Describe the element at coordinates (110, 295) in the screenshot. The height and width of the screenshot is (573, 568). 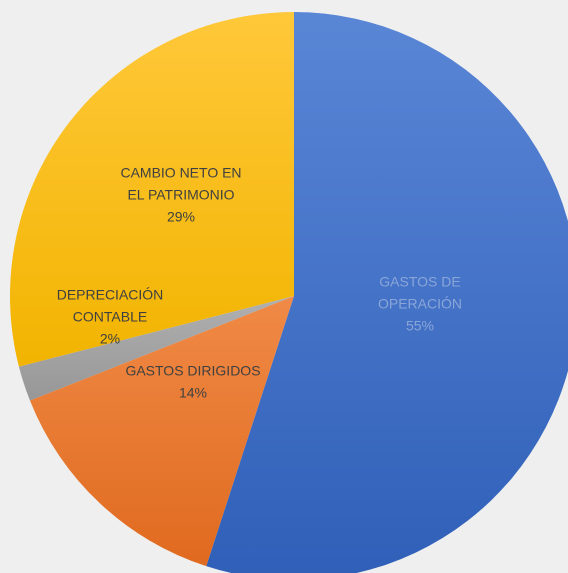
I see `data-label-text: DEPRECIACIÓN` at that location.